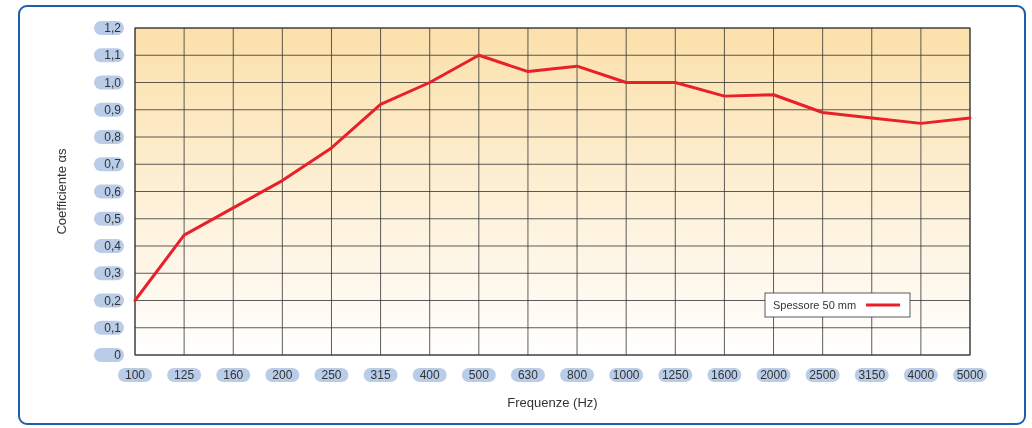  What do you see at coordinates (113, 300) in the screenshot?
I see `y-tick-label: 0,2` at bounding box center [113, 300].